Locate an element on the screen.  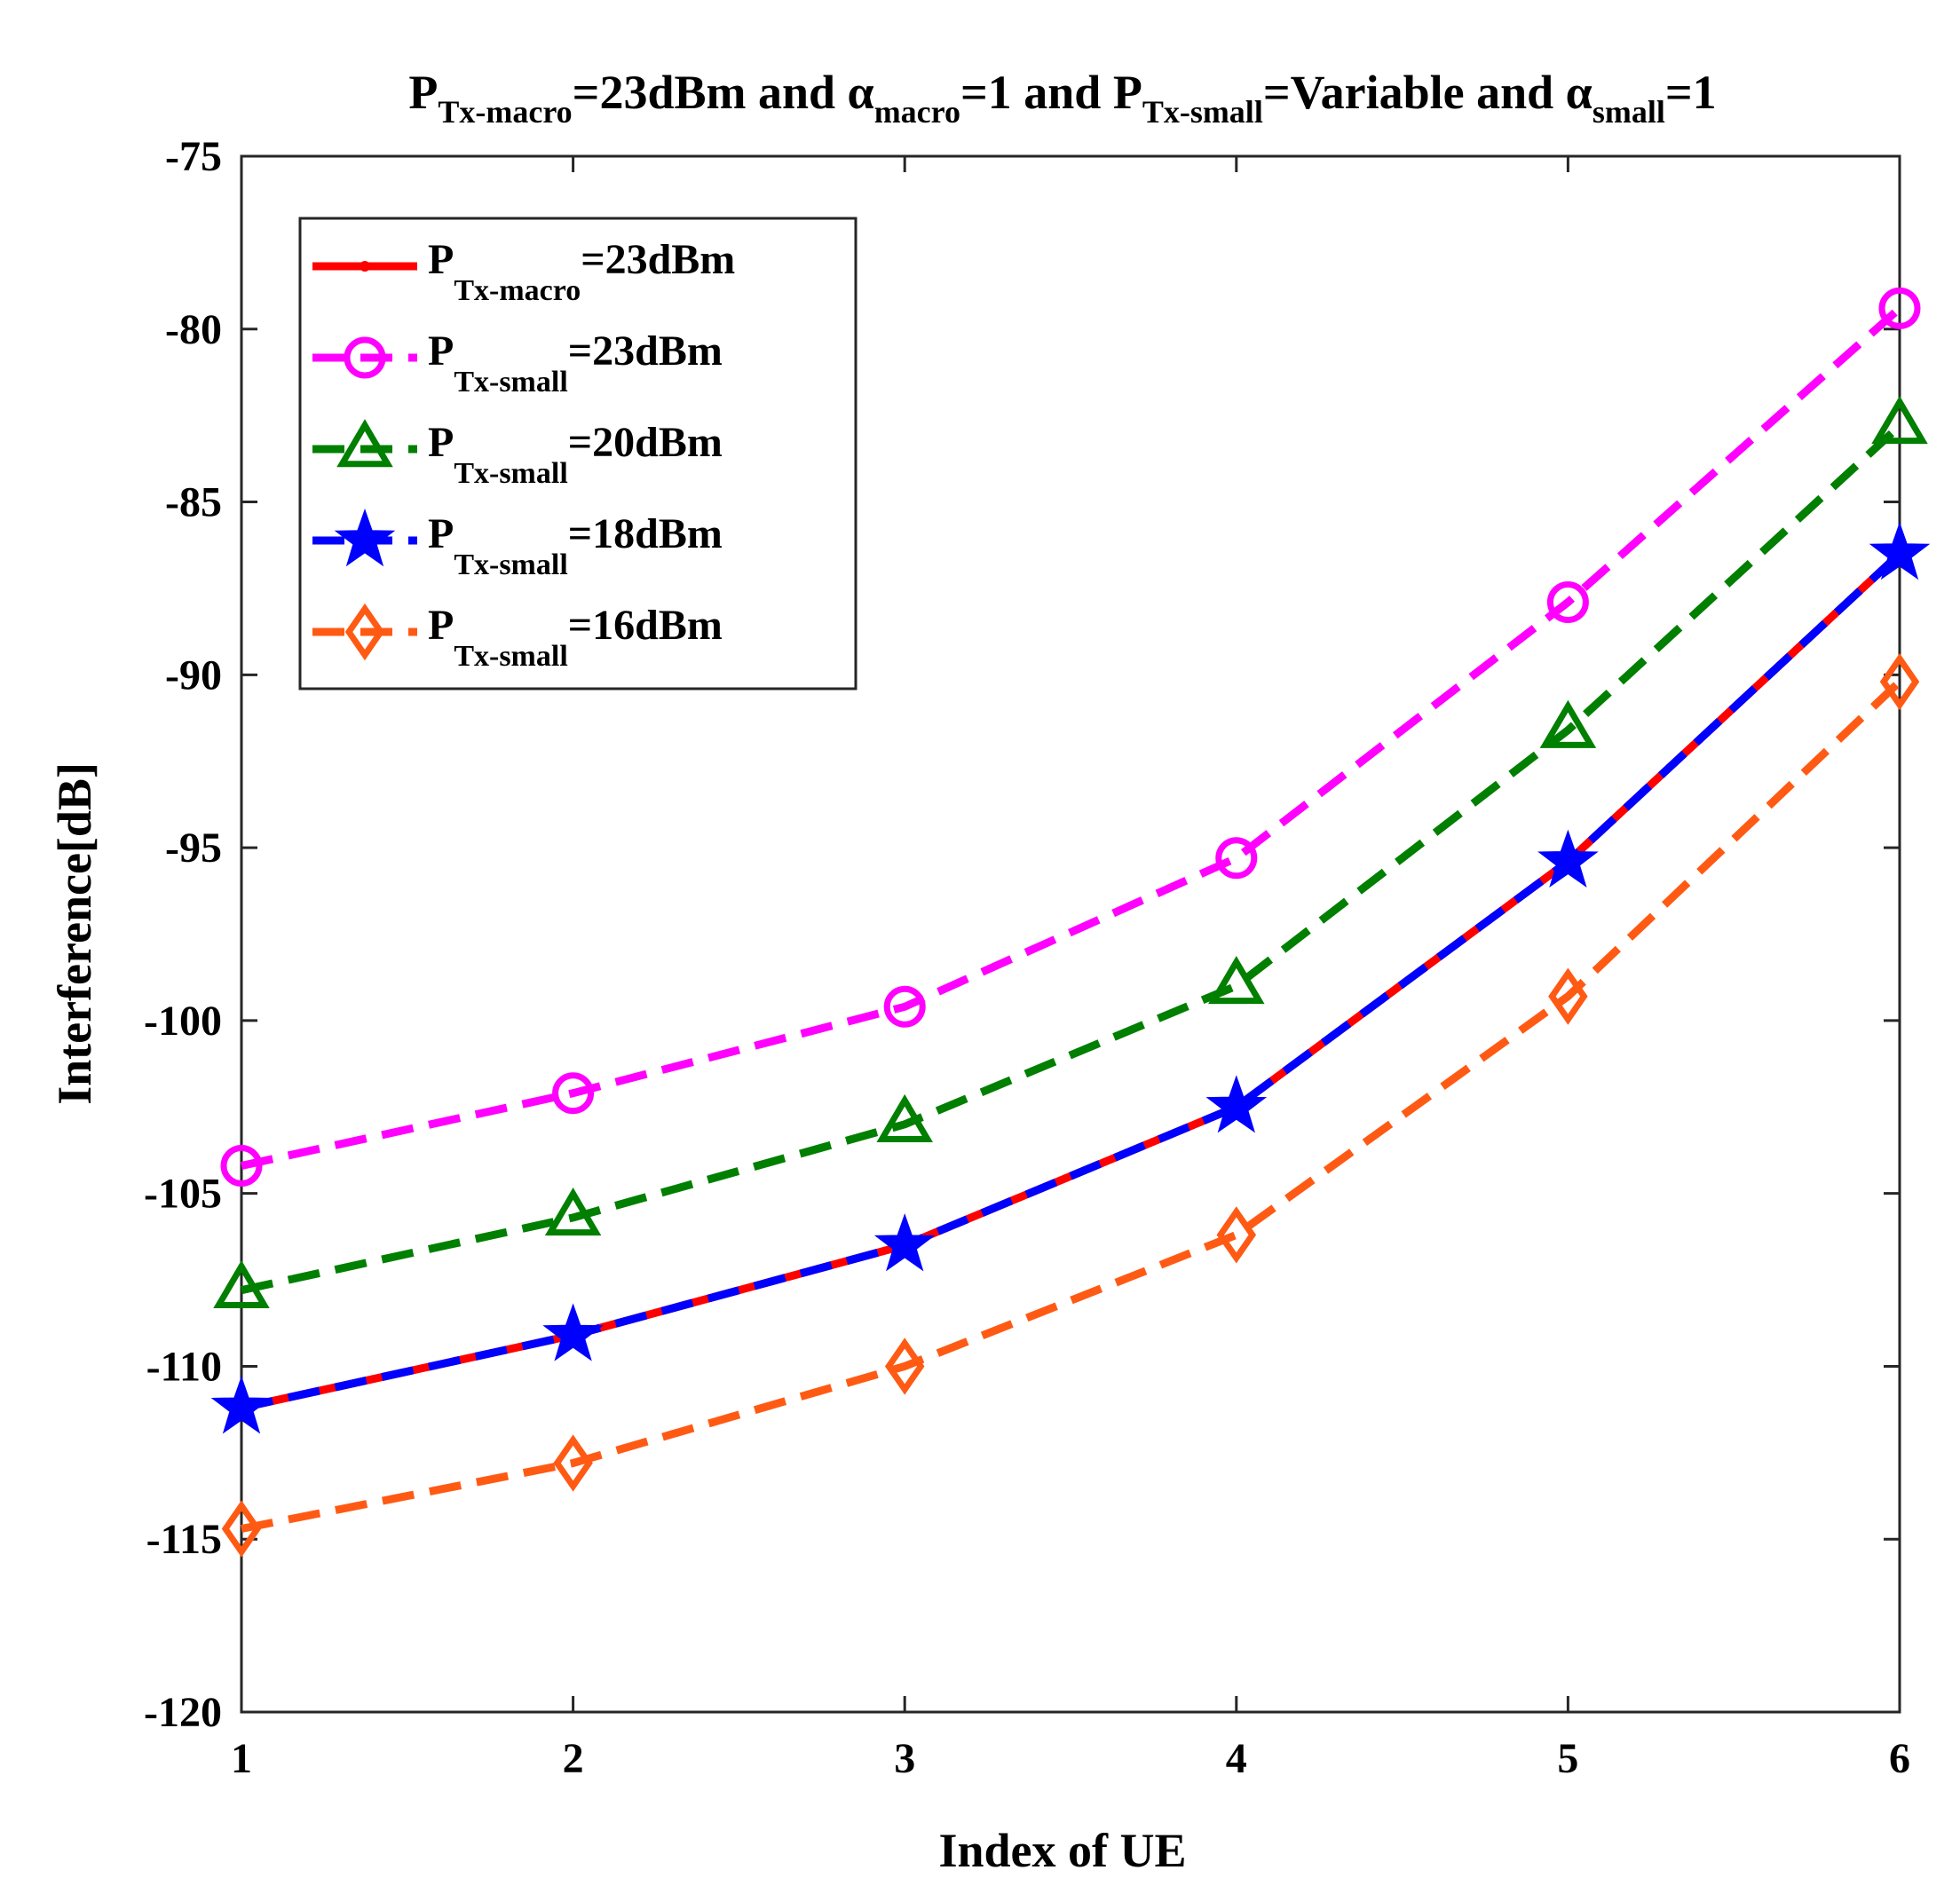
title-subscript: Tx-macro is located at coordinates (505, 112).